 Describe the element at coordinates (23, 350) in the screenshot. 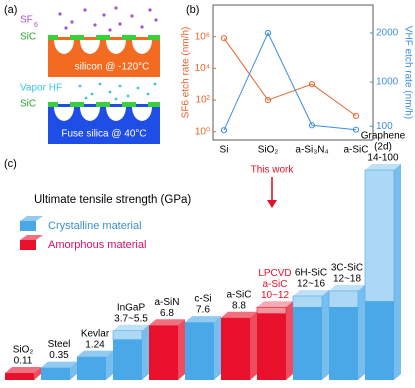

I see `category-label: SiO₂` at that location.